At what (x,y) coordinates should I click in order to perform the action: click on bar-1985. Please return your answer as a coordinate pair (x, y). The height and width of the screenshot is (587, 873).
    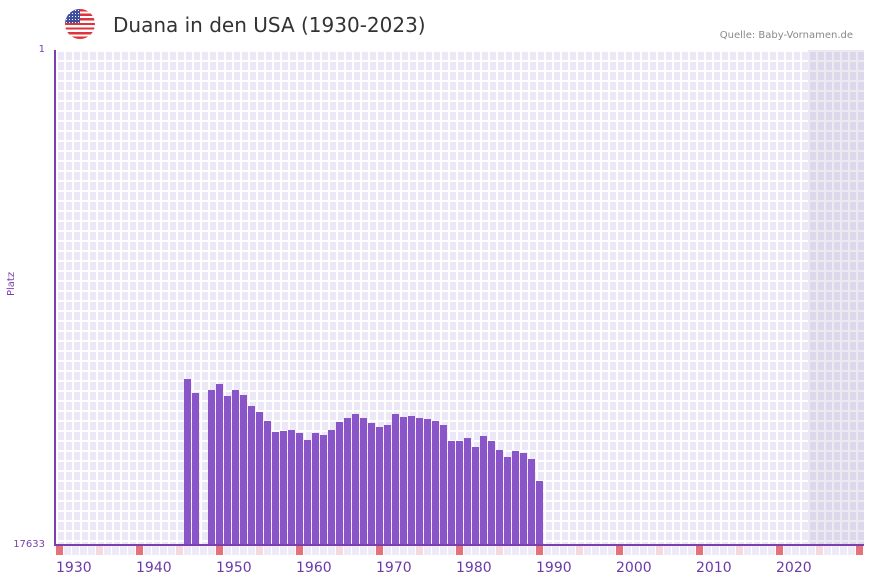
    Looking at the image, I should click on (499, 497).